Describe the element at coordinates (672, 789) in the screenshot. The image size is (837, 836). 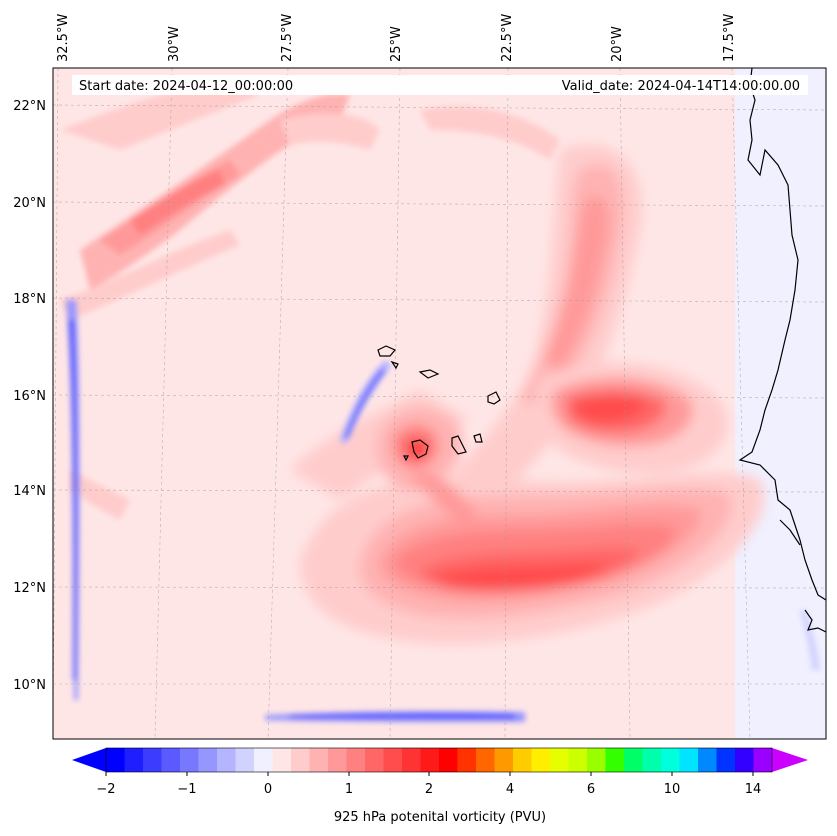
I see `colorbar-tick-label: 10` at that location.